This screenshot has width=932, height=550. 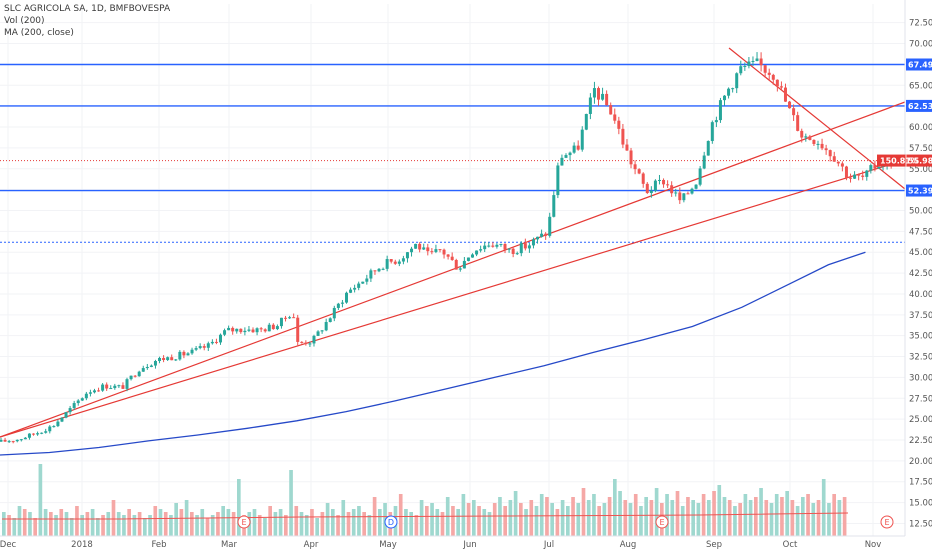 I want to click on last-price-tag, so click(x=904, y=160).